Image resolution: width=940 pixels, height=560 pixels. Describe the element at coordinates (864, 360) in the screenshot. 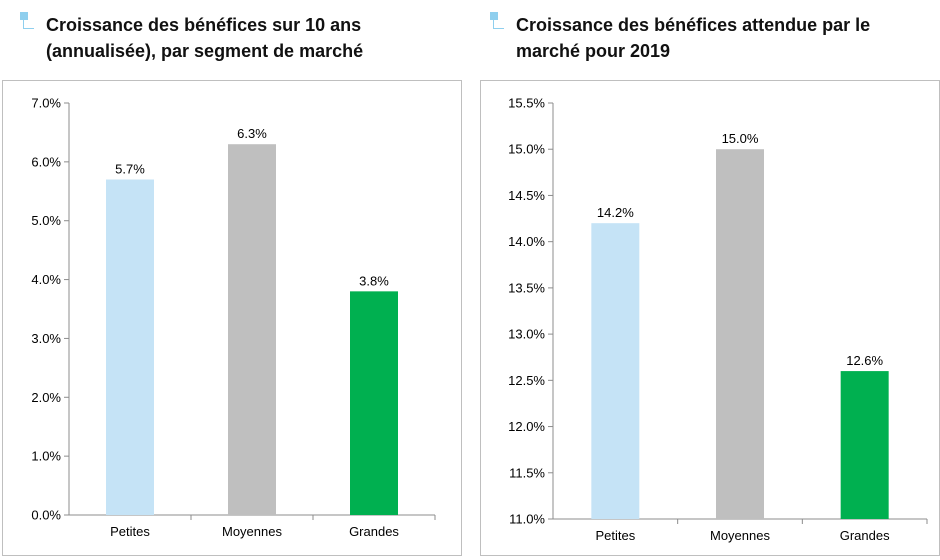

I see `data-label: 12.6%` at that location.